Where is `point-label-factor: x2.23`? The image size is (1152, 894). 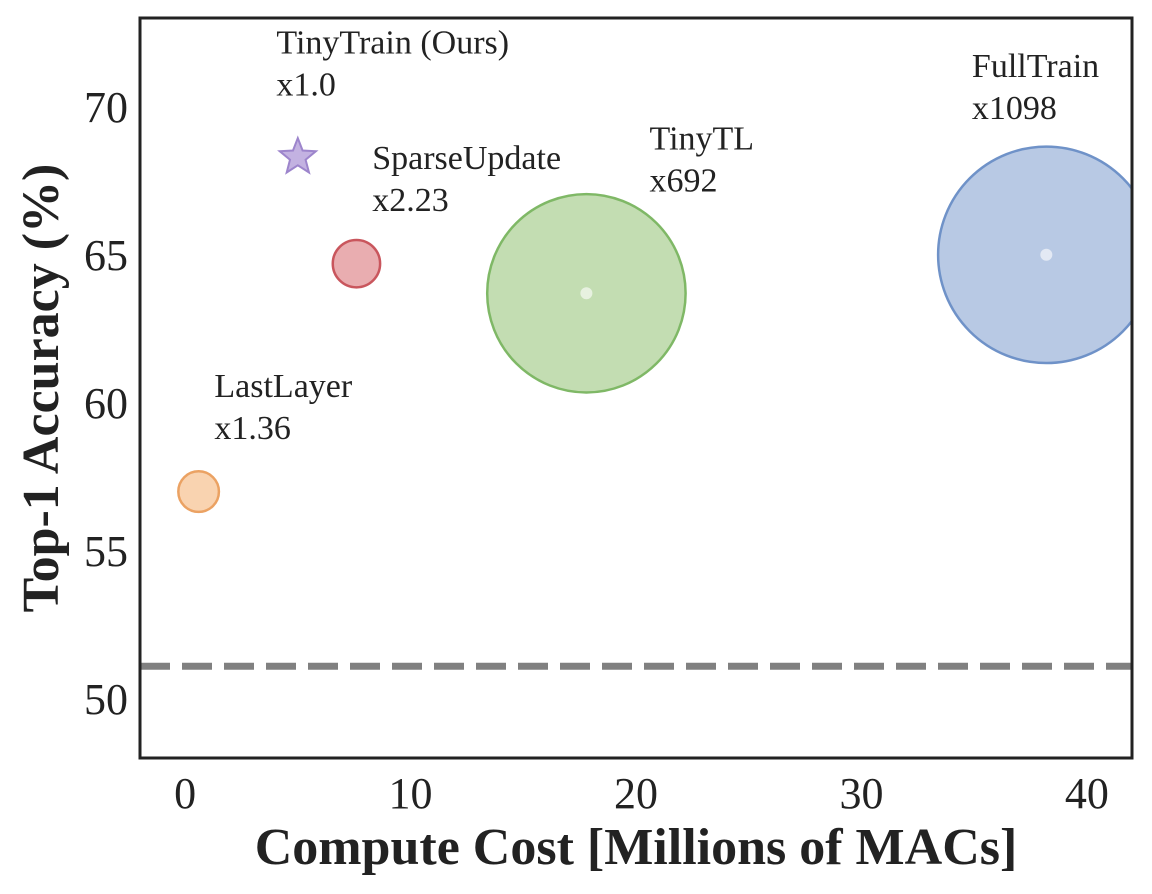
point-label-factor: x2.23 is located at coordinates (410, 200).